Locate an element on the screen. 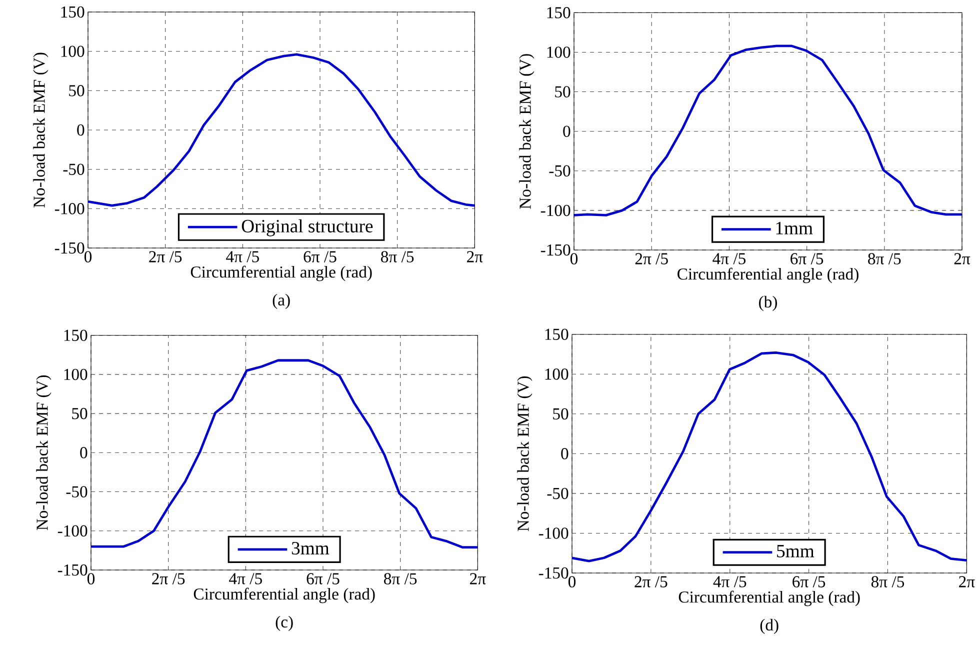 The image size is (977, 647). text: (a) is located at coordinates (281, 301).